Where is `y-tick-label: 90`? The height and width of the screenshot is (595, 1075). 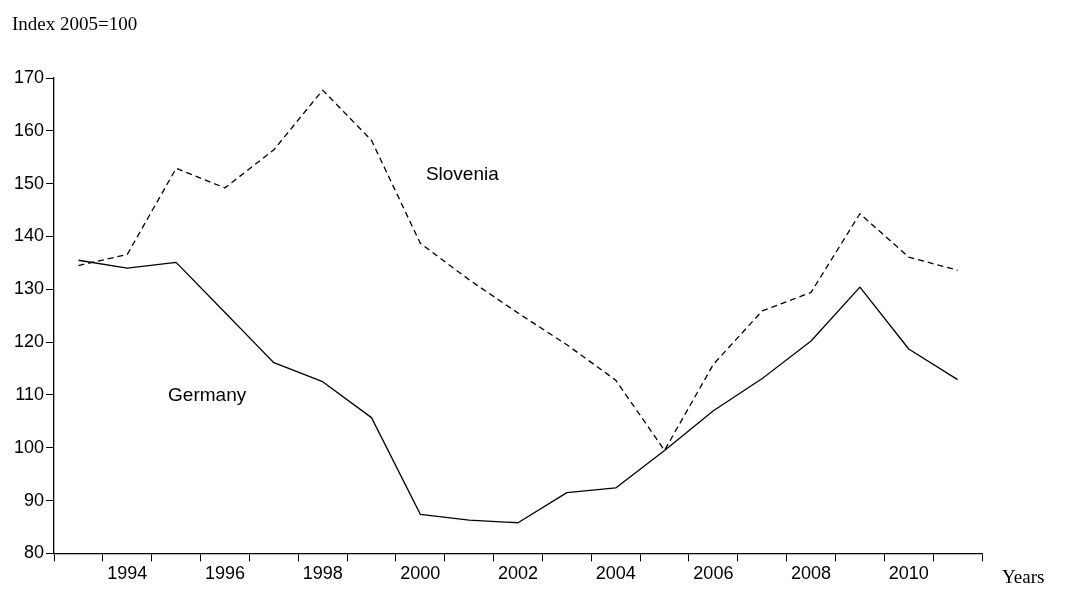
y-tick-label: 90 is located at coordinates (34, 499).